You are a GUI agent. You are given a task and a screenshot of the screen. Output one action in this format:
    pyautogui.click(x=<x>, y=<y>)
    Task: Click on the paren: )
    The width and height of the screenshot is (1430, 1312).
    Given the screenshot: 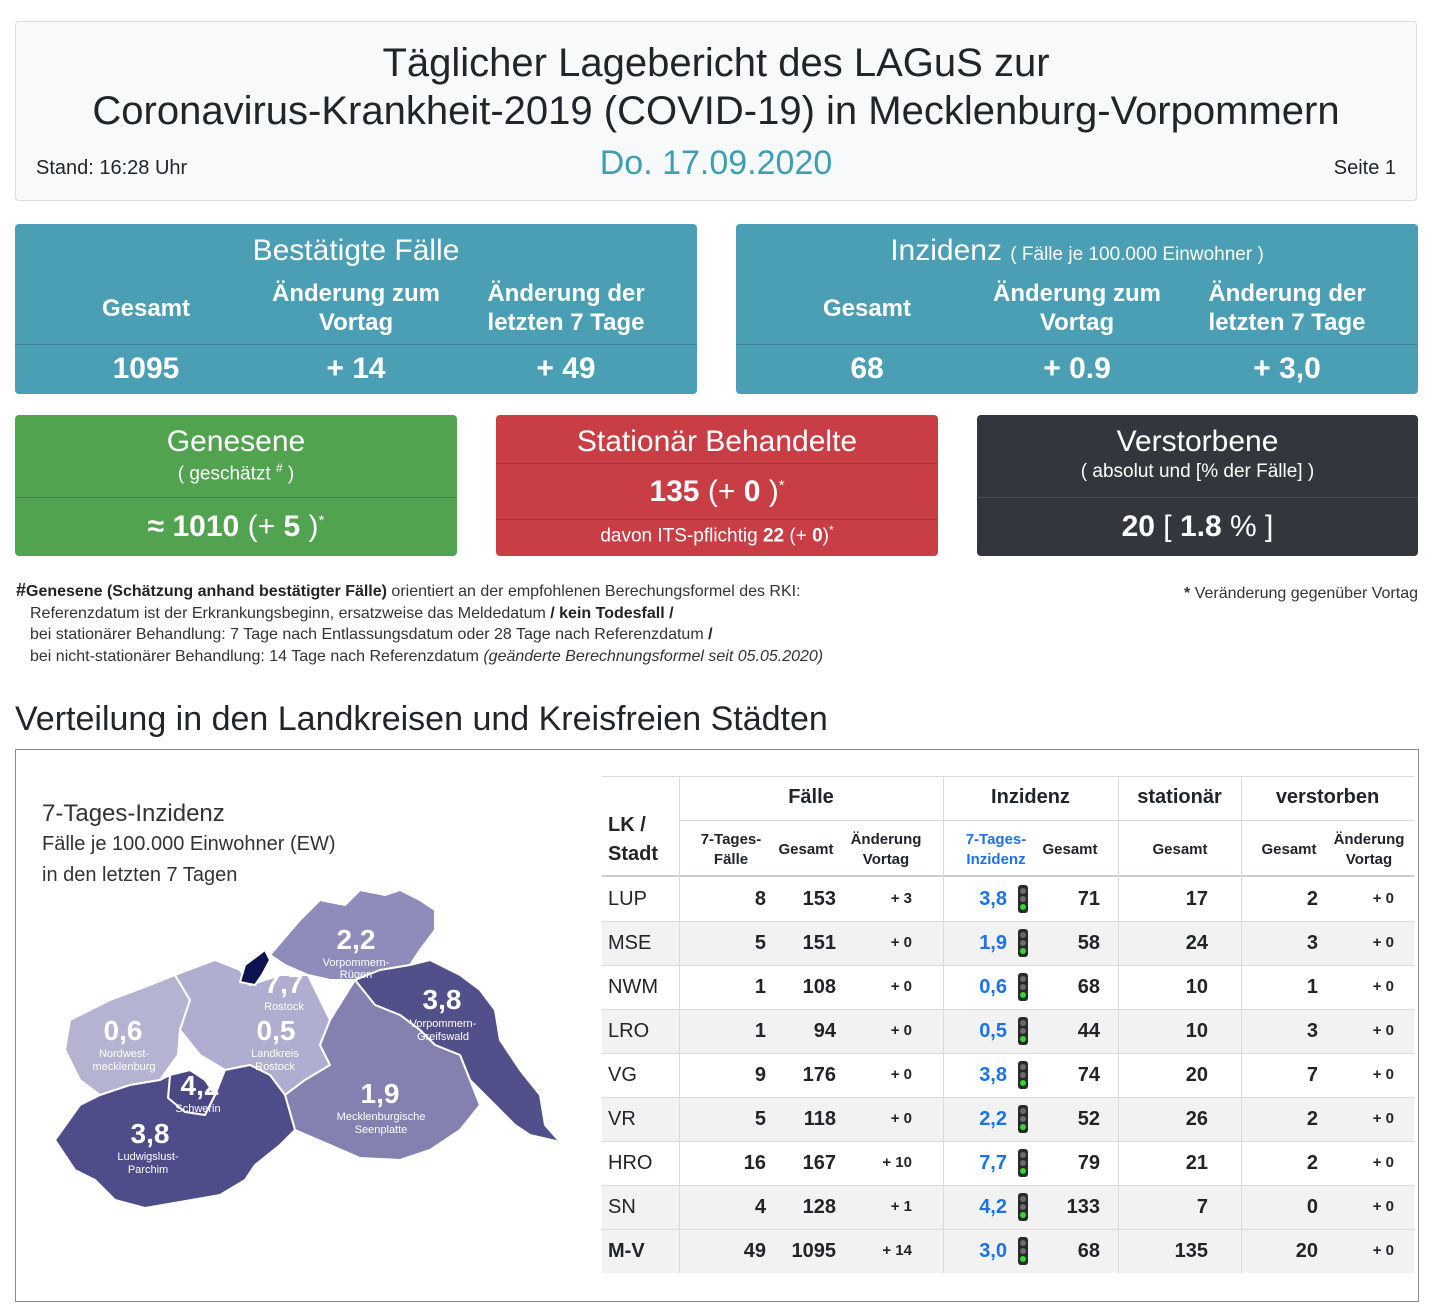 What is the action you would take?
    pyautogui.click(x=825, y=536)
    